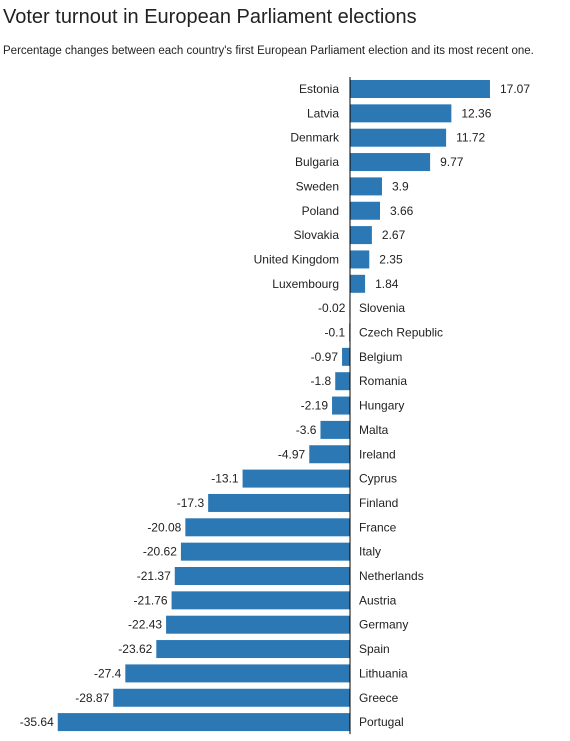 This screenshot has width=570, height=741. What do you see at coordinates (391, 259) in the screenshot?
I see `value-label-united-kingdom: 2.35` at bounding box center [391, 259].